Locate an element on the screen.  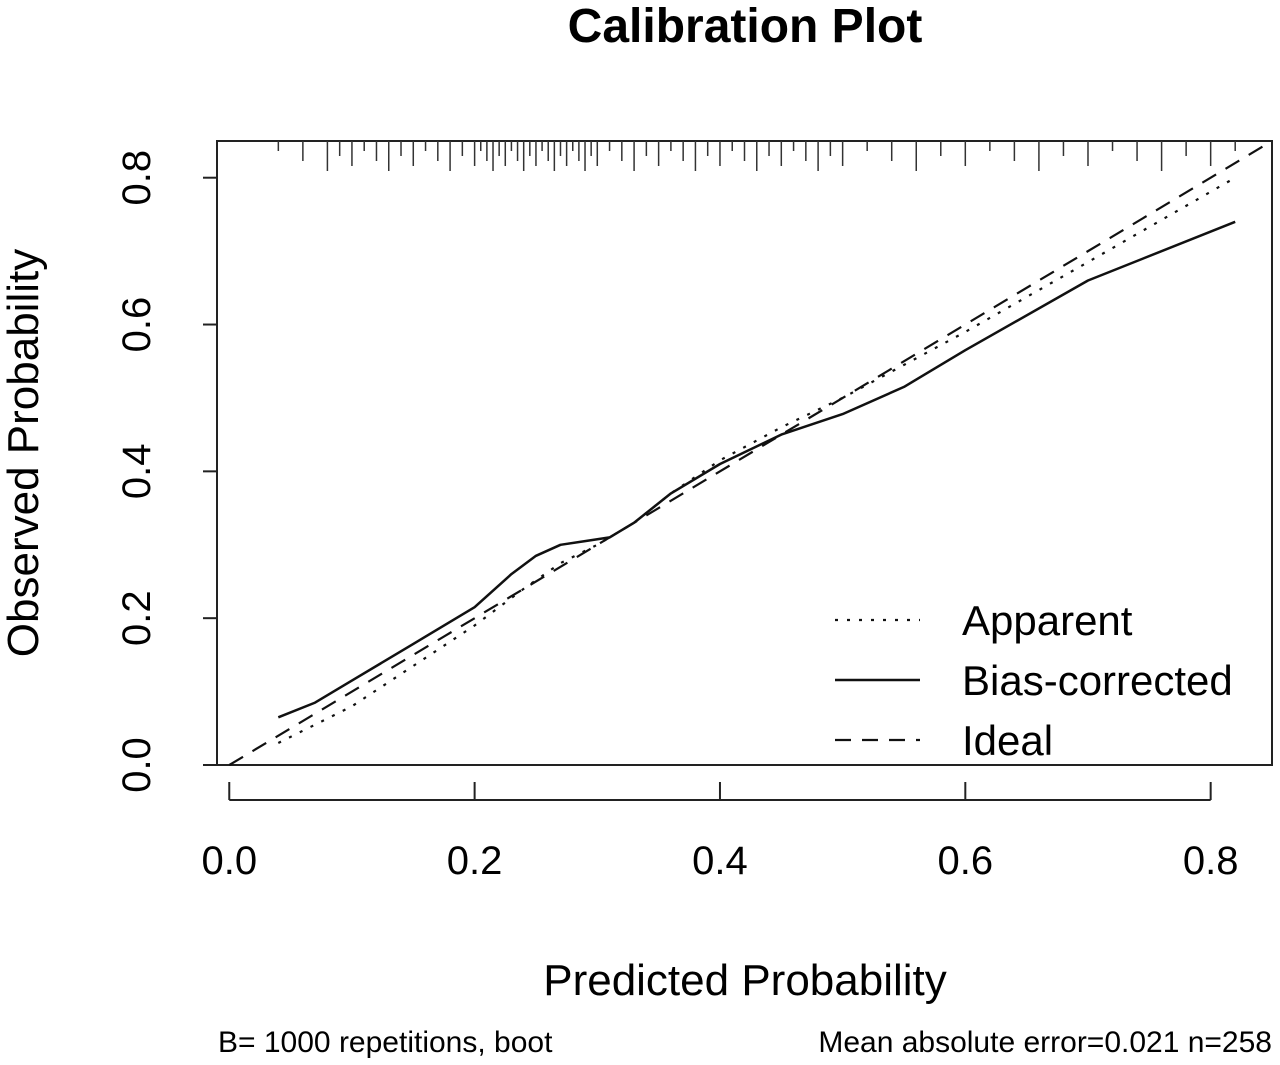
rug-marks is located at coordinates (756, 156).